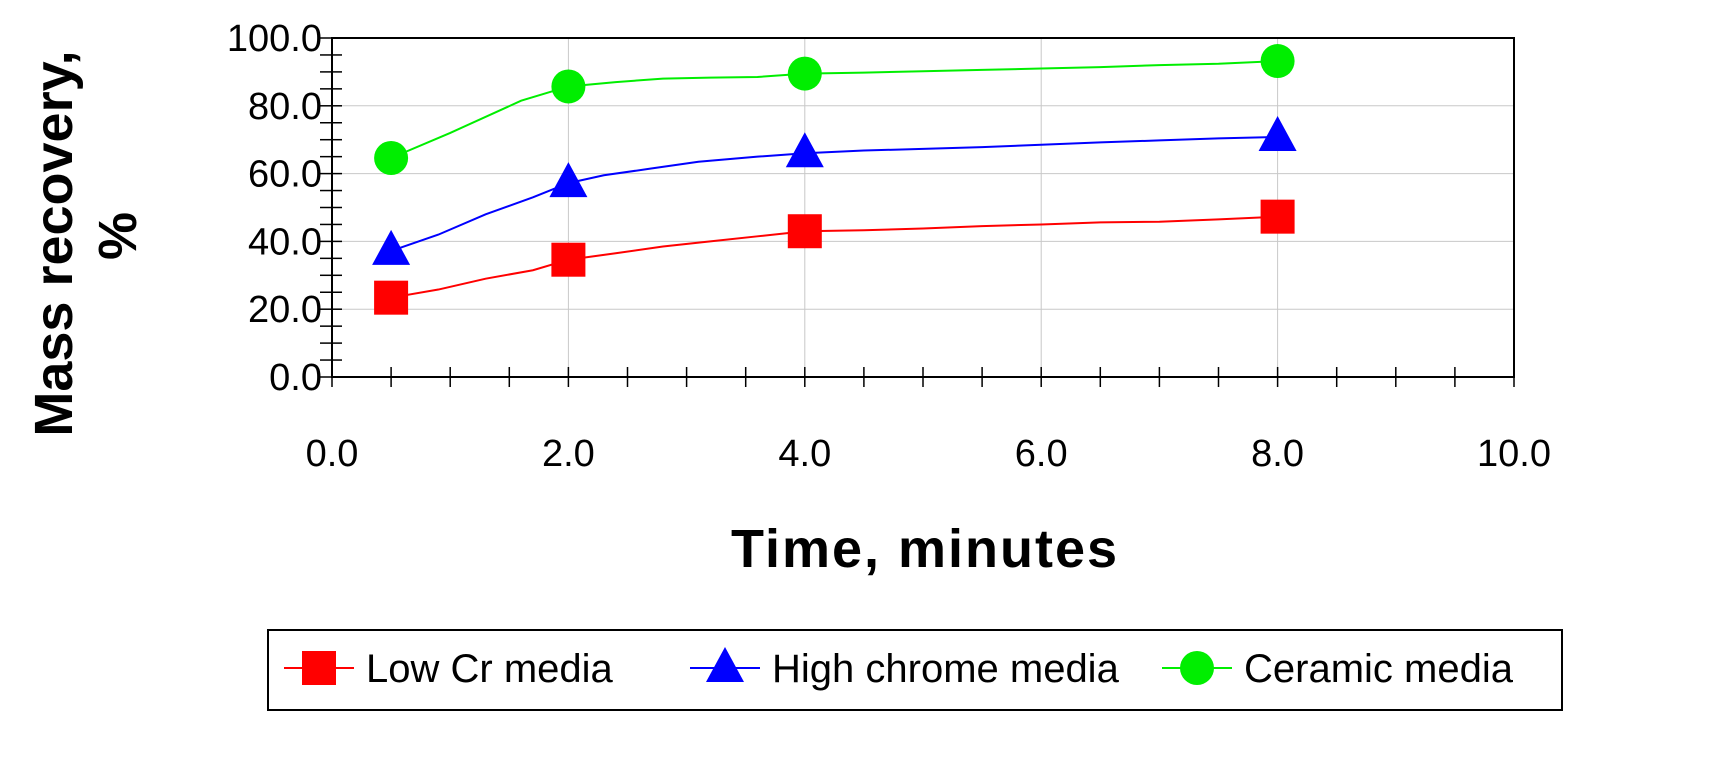  I want to click on x-tick-label: 8.0, so click(1277, 454).